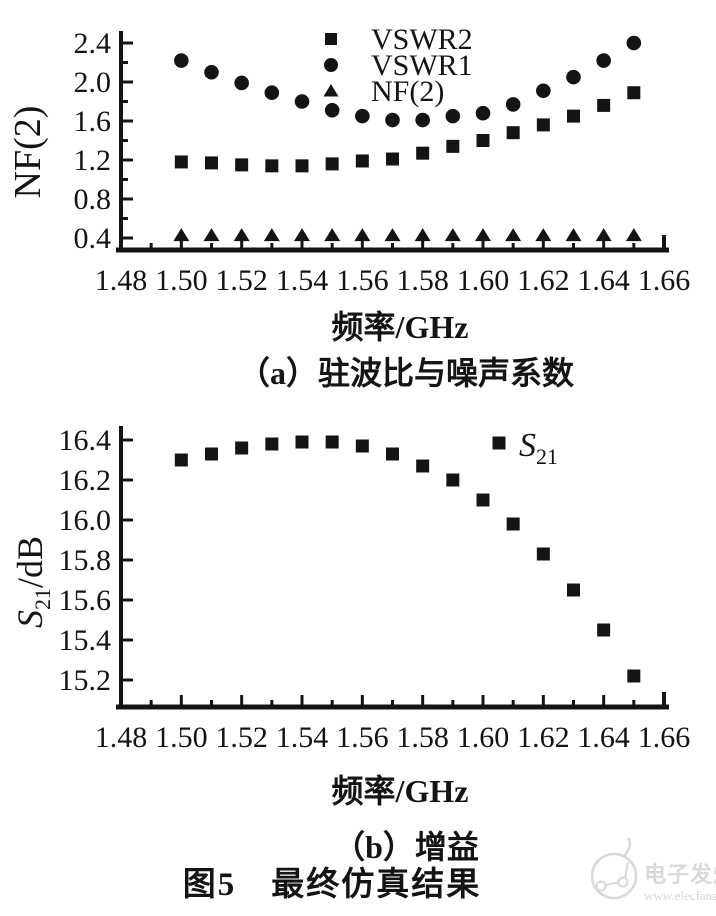  Describe the element at coordinates (85, 520) in the screenshot. I see `y-tick-label: 16.0` at that location.